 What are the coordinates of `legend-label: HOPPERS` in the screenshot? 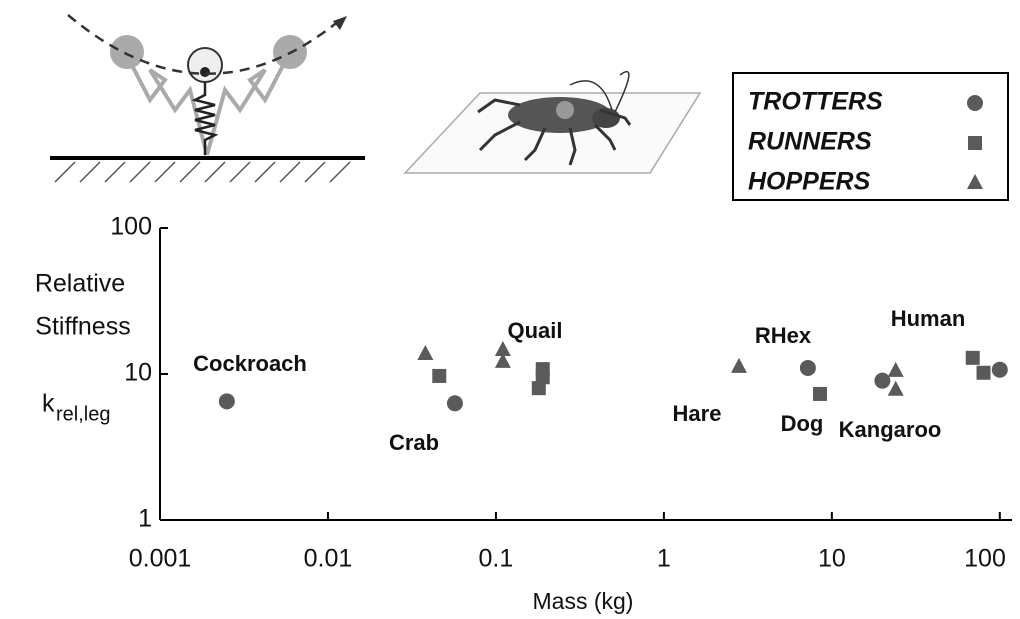 It's located at (809, 182).